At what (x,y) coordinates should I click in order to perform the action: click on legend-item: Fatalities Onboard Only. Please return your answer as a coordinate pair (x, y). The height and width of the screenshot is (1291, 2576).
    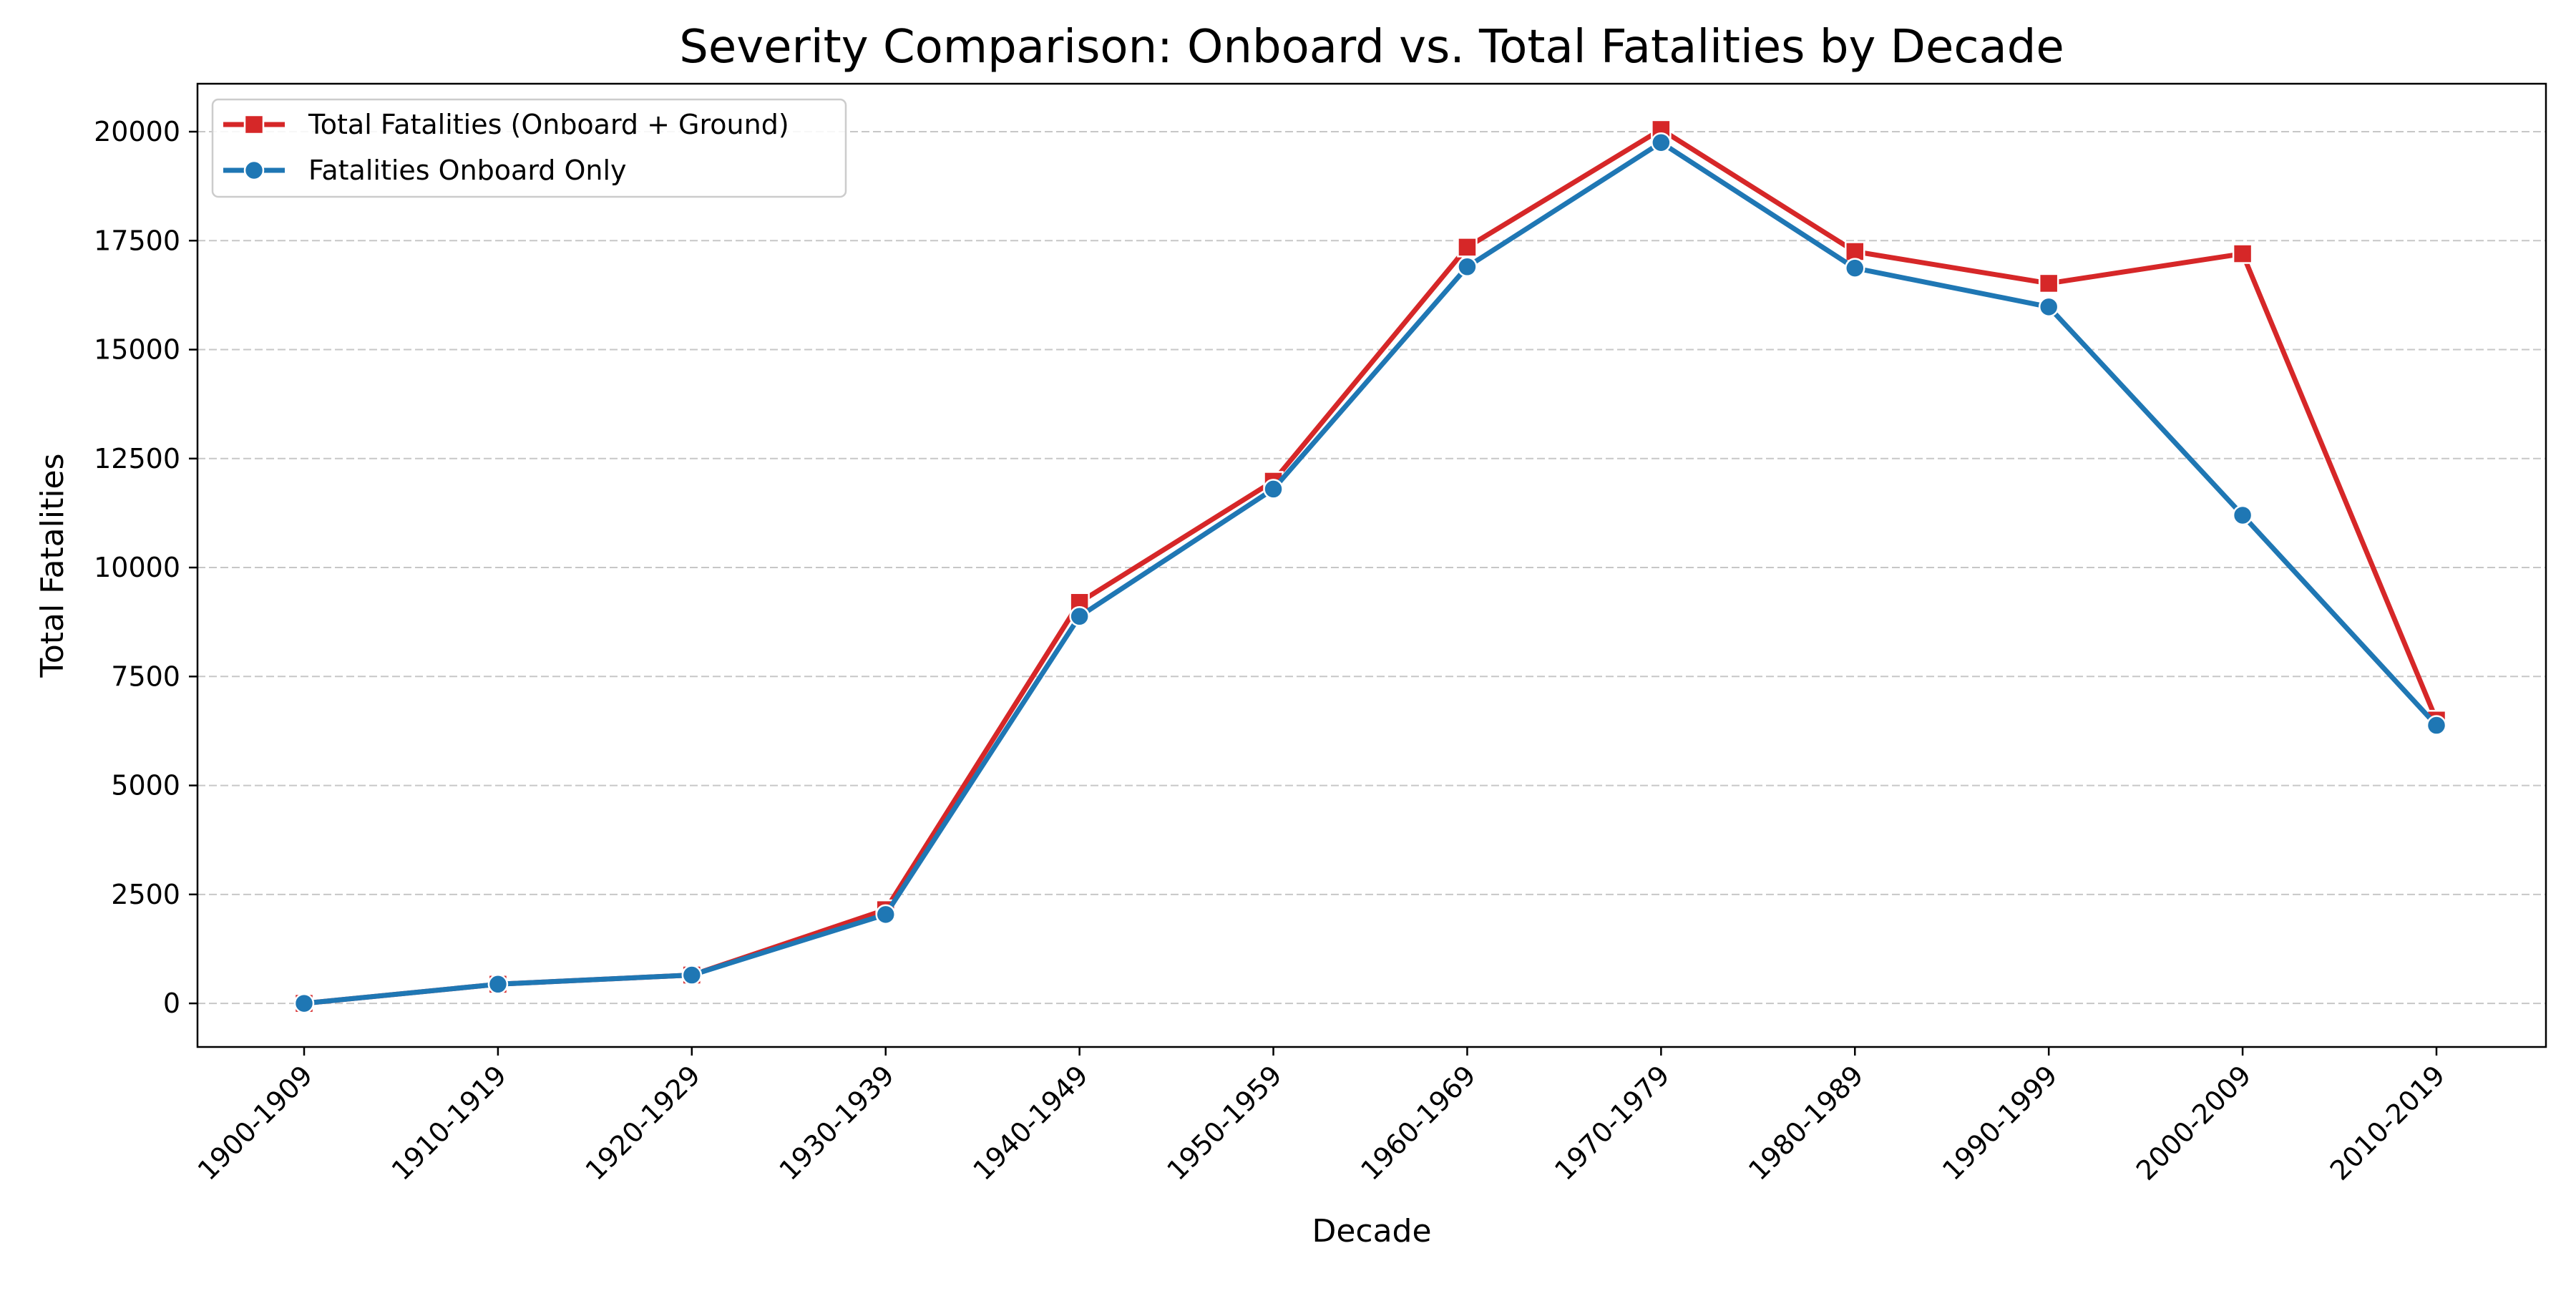
    Looking at the image, I should click on (425, 170).